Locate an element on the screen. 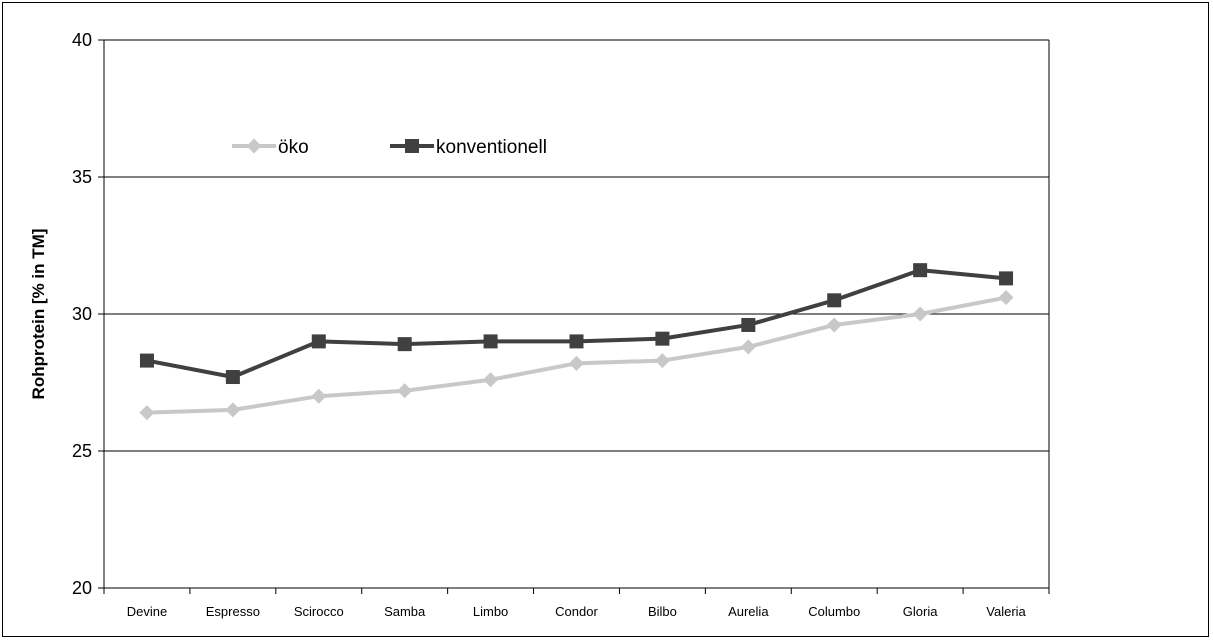  series-oeko is located at coordinates (576, 355).